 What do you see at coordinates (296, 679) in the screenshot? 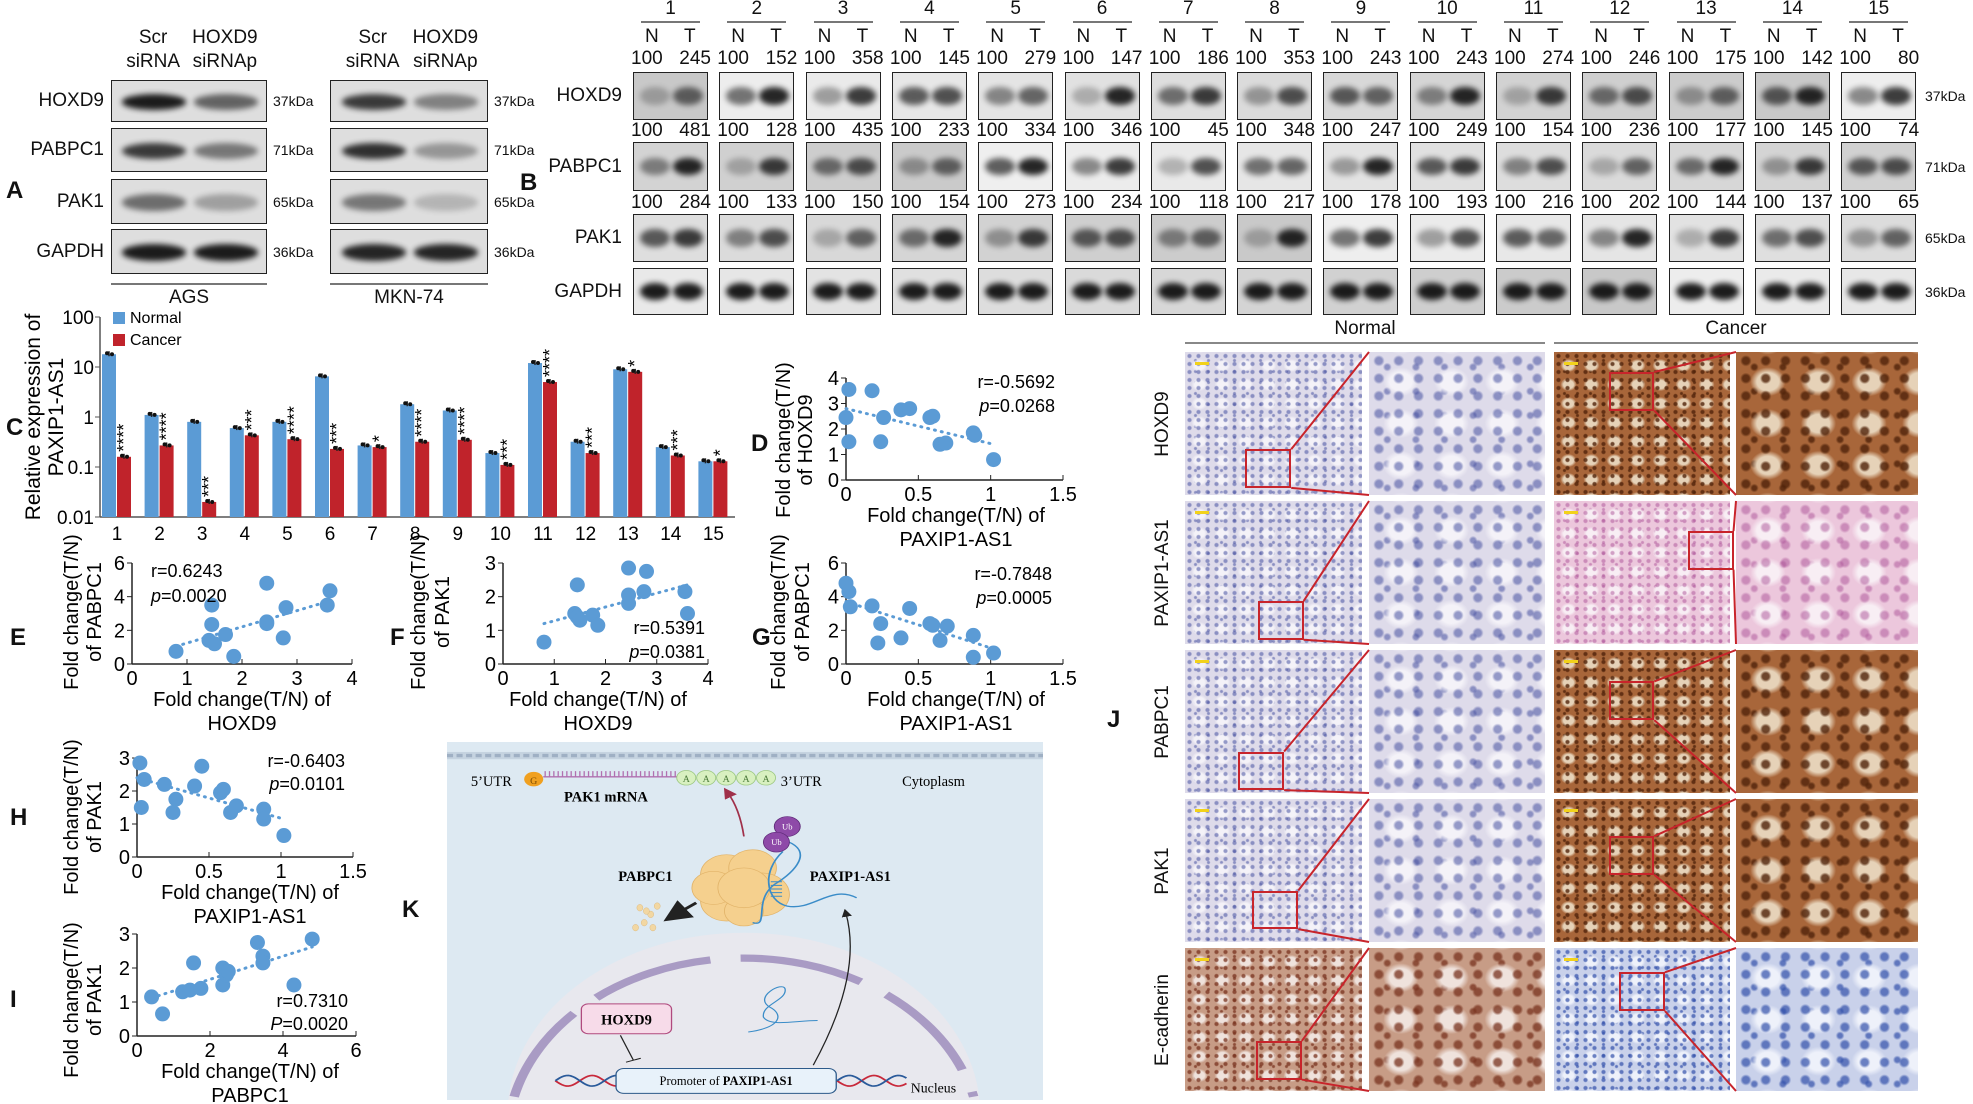
I see `x-tick-label: 3` at bounding box center [296, 679].